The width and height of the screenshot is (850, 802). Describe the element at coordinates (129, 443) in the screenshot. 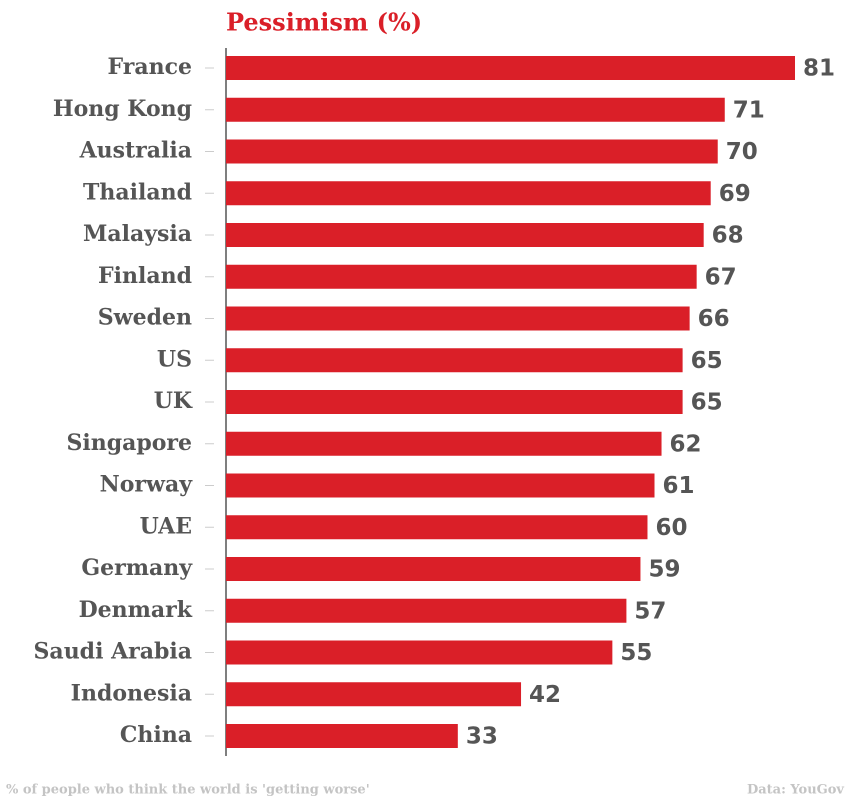

I see `category-label: Singapore` at that location.